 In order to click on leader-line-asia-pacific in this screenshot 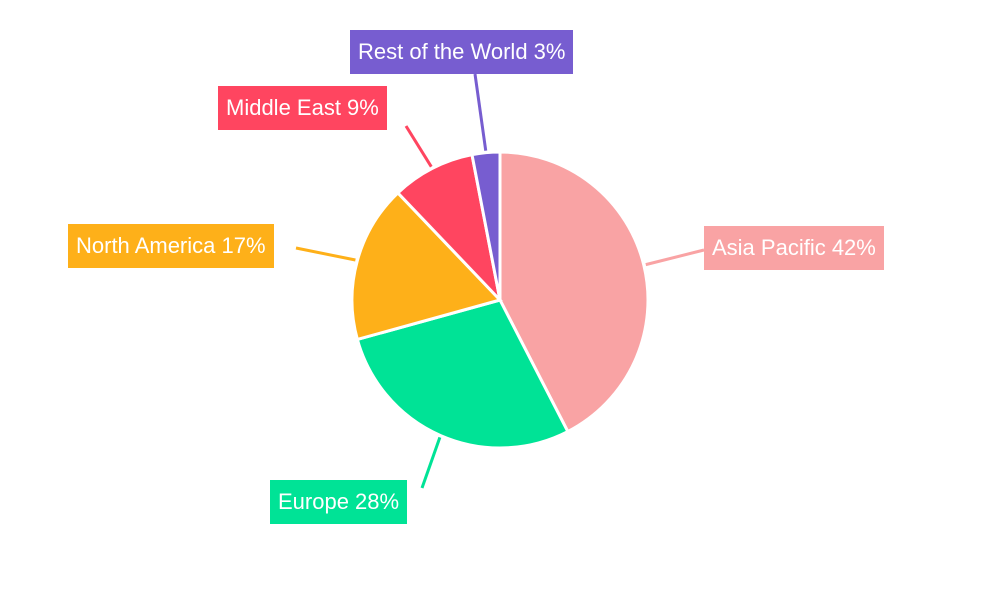, I will do `click(675, 257)`.